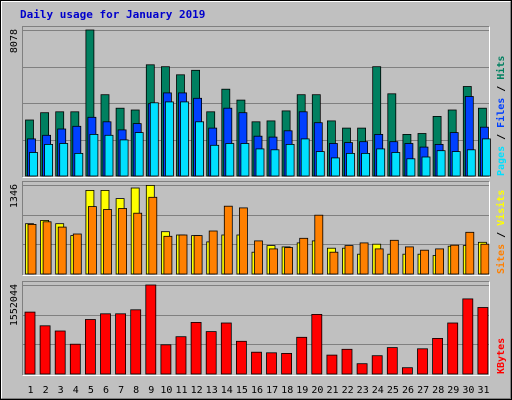  I want to click on x-tick-label: 17, so click(272, 390).